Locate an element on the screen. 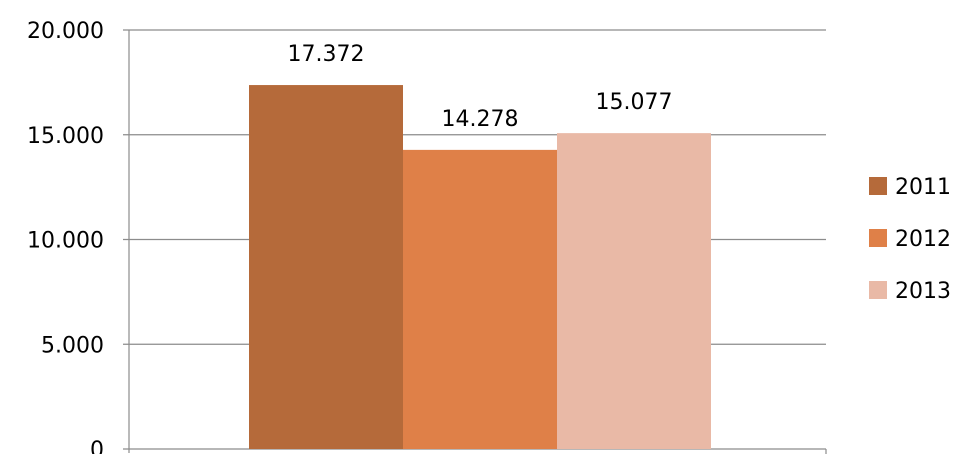 Image resolution: width=963 pixels, height=454 pixels. legend: 2011 2012 2013 is located at coordinates (910, 239).